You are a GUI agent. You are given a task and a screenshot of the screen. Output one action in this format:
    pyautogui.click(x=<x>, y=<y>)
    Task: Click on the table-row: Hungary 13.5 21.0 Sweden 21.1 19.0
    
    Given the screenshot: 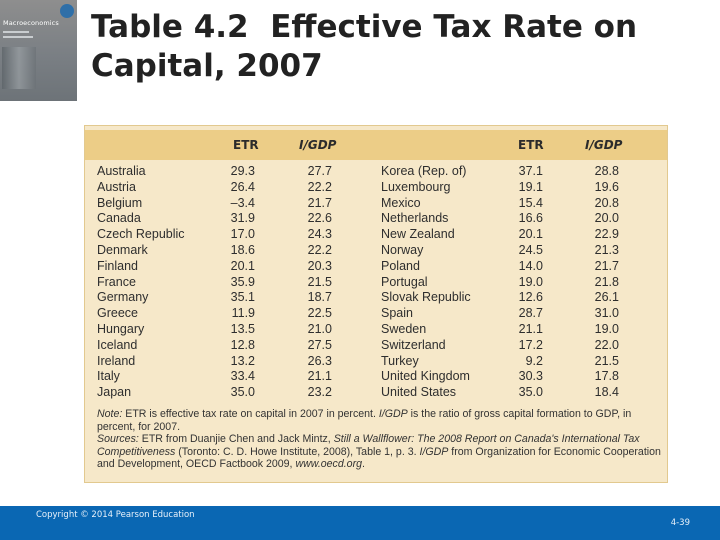 What is the action you would take?
    pyautogui.click(x=376, y=330)
    